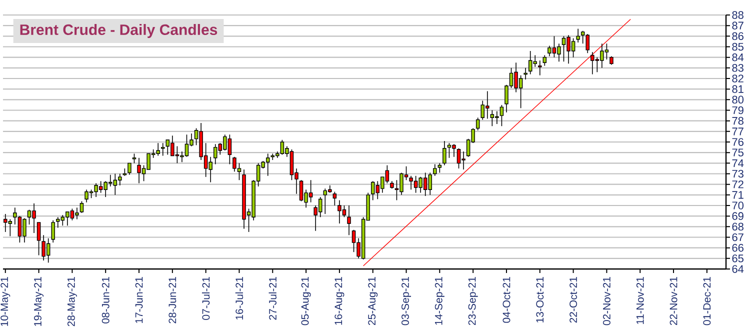 This screenshot has width=752, height=336. I want to click on y-tick-label: 84, so click(738, 57).